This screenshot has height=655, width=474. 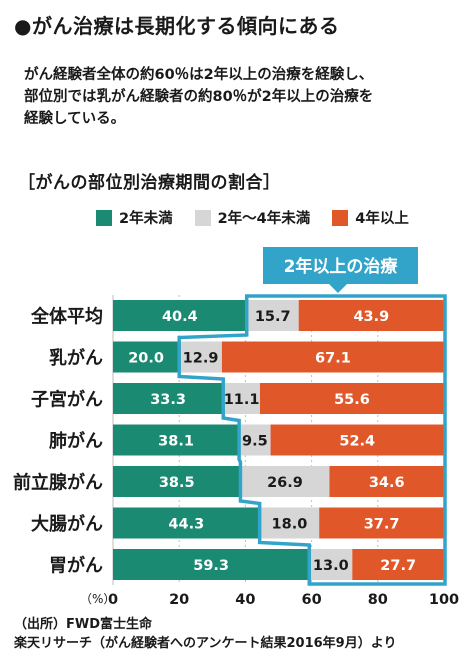 I want to click on lead-line-1: がん経験者全体の約60％は2年以上の治療を経験し、, so click(x=199, y=75).